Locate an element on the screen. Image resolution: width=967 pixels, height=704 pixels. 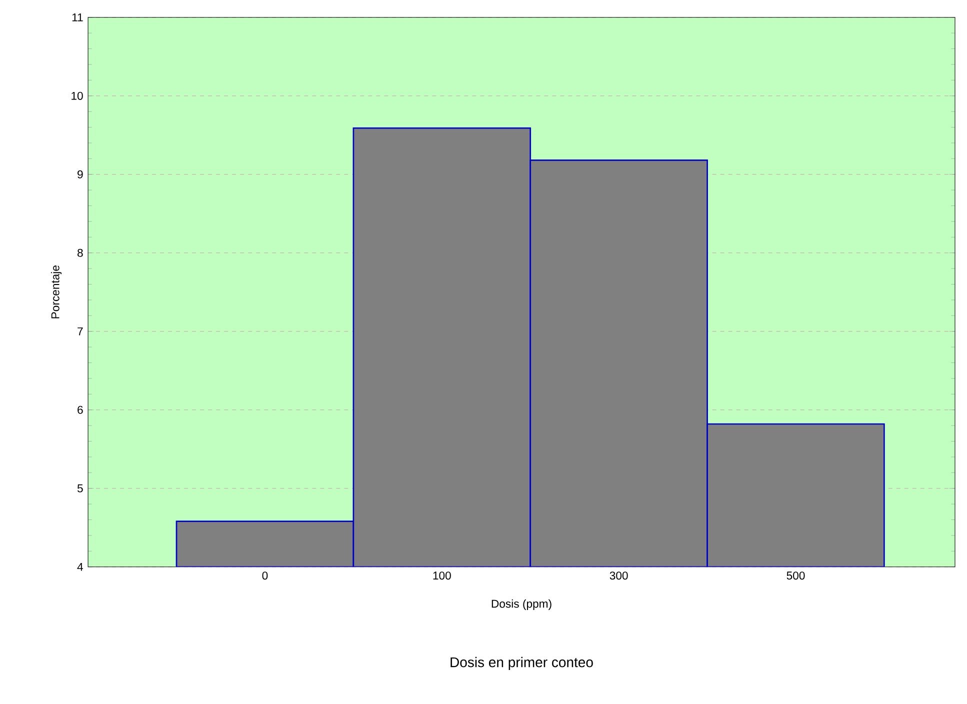
x-tick-label: 500 is located at coordinates (795, 575).